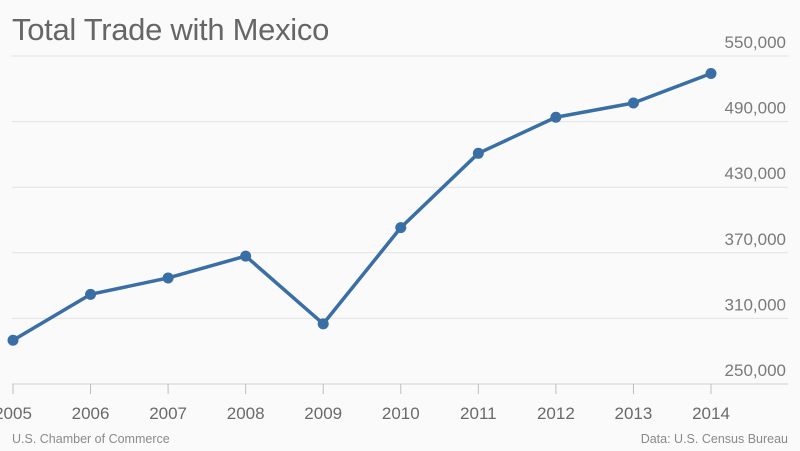  Describe the element at coordinates (16, 413) in the screenshot. I see `x-tick-label: 2005` at that location.